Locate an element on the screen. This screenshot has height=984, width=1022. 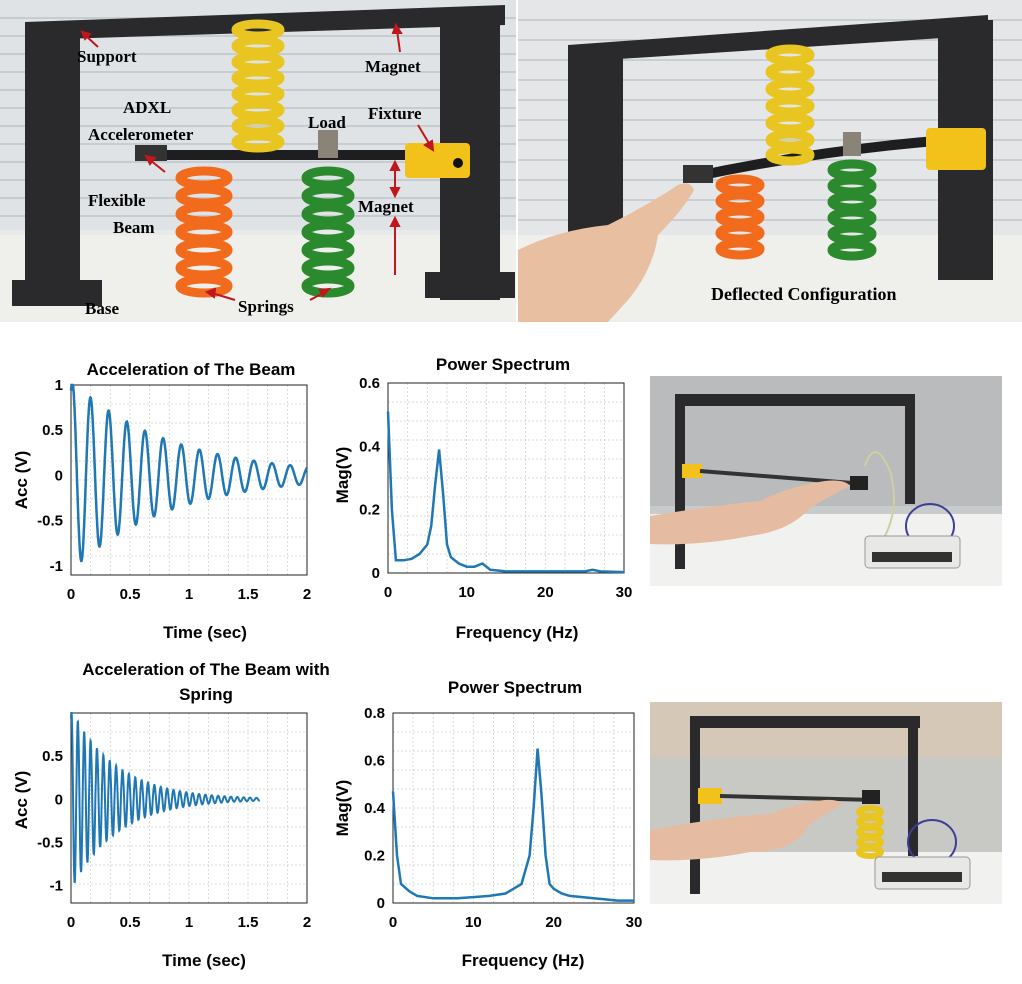
label-load: Load is located at coordinates (327, 122).